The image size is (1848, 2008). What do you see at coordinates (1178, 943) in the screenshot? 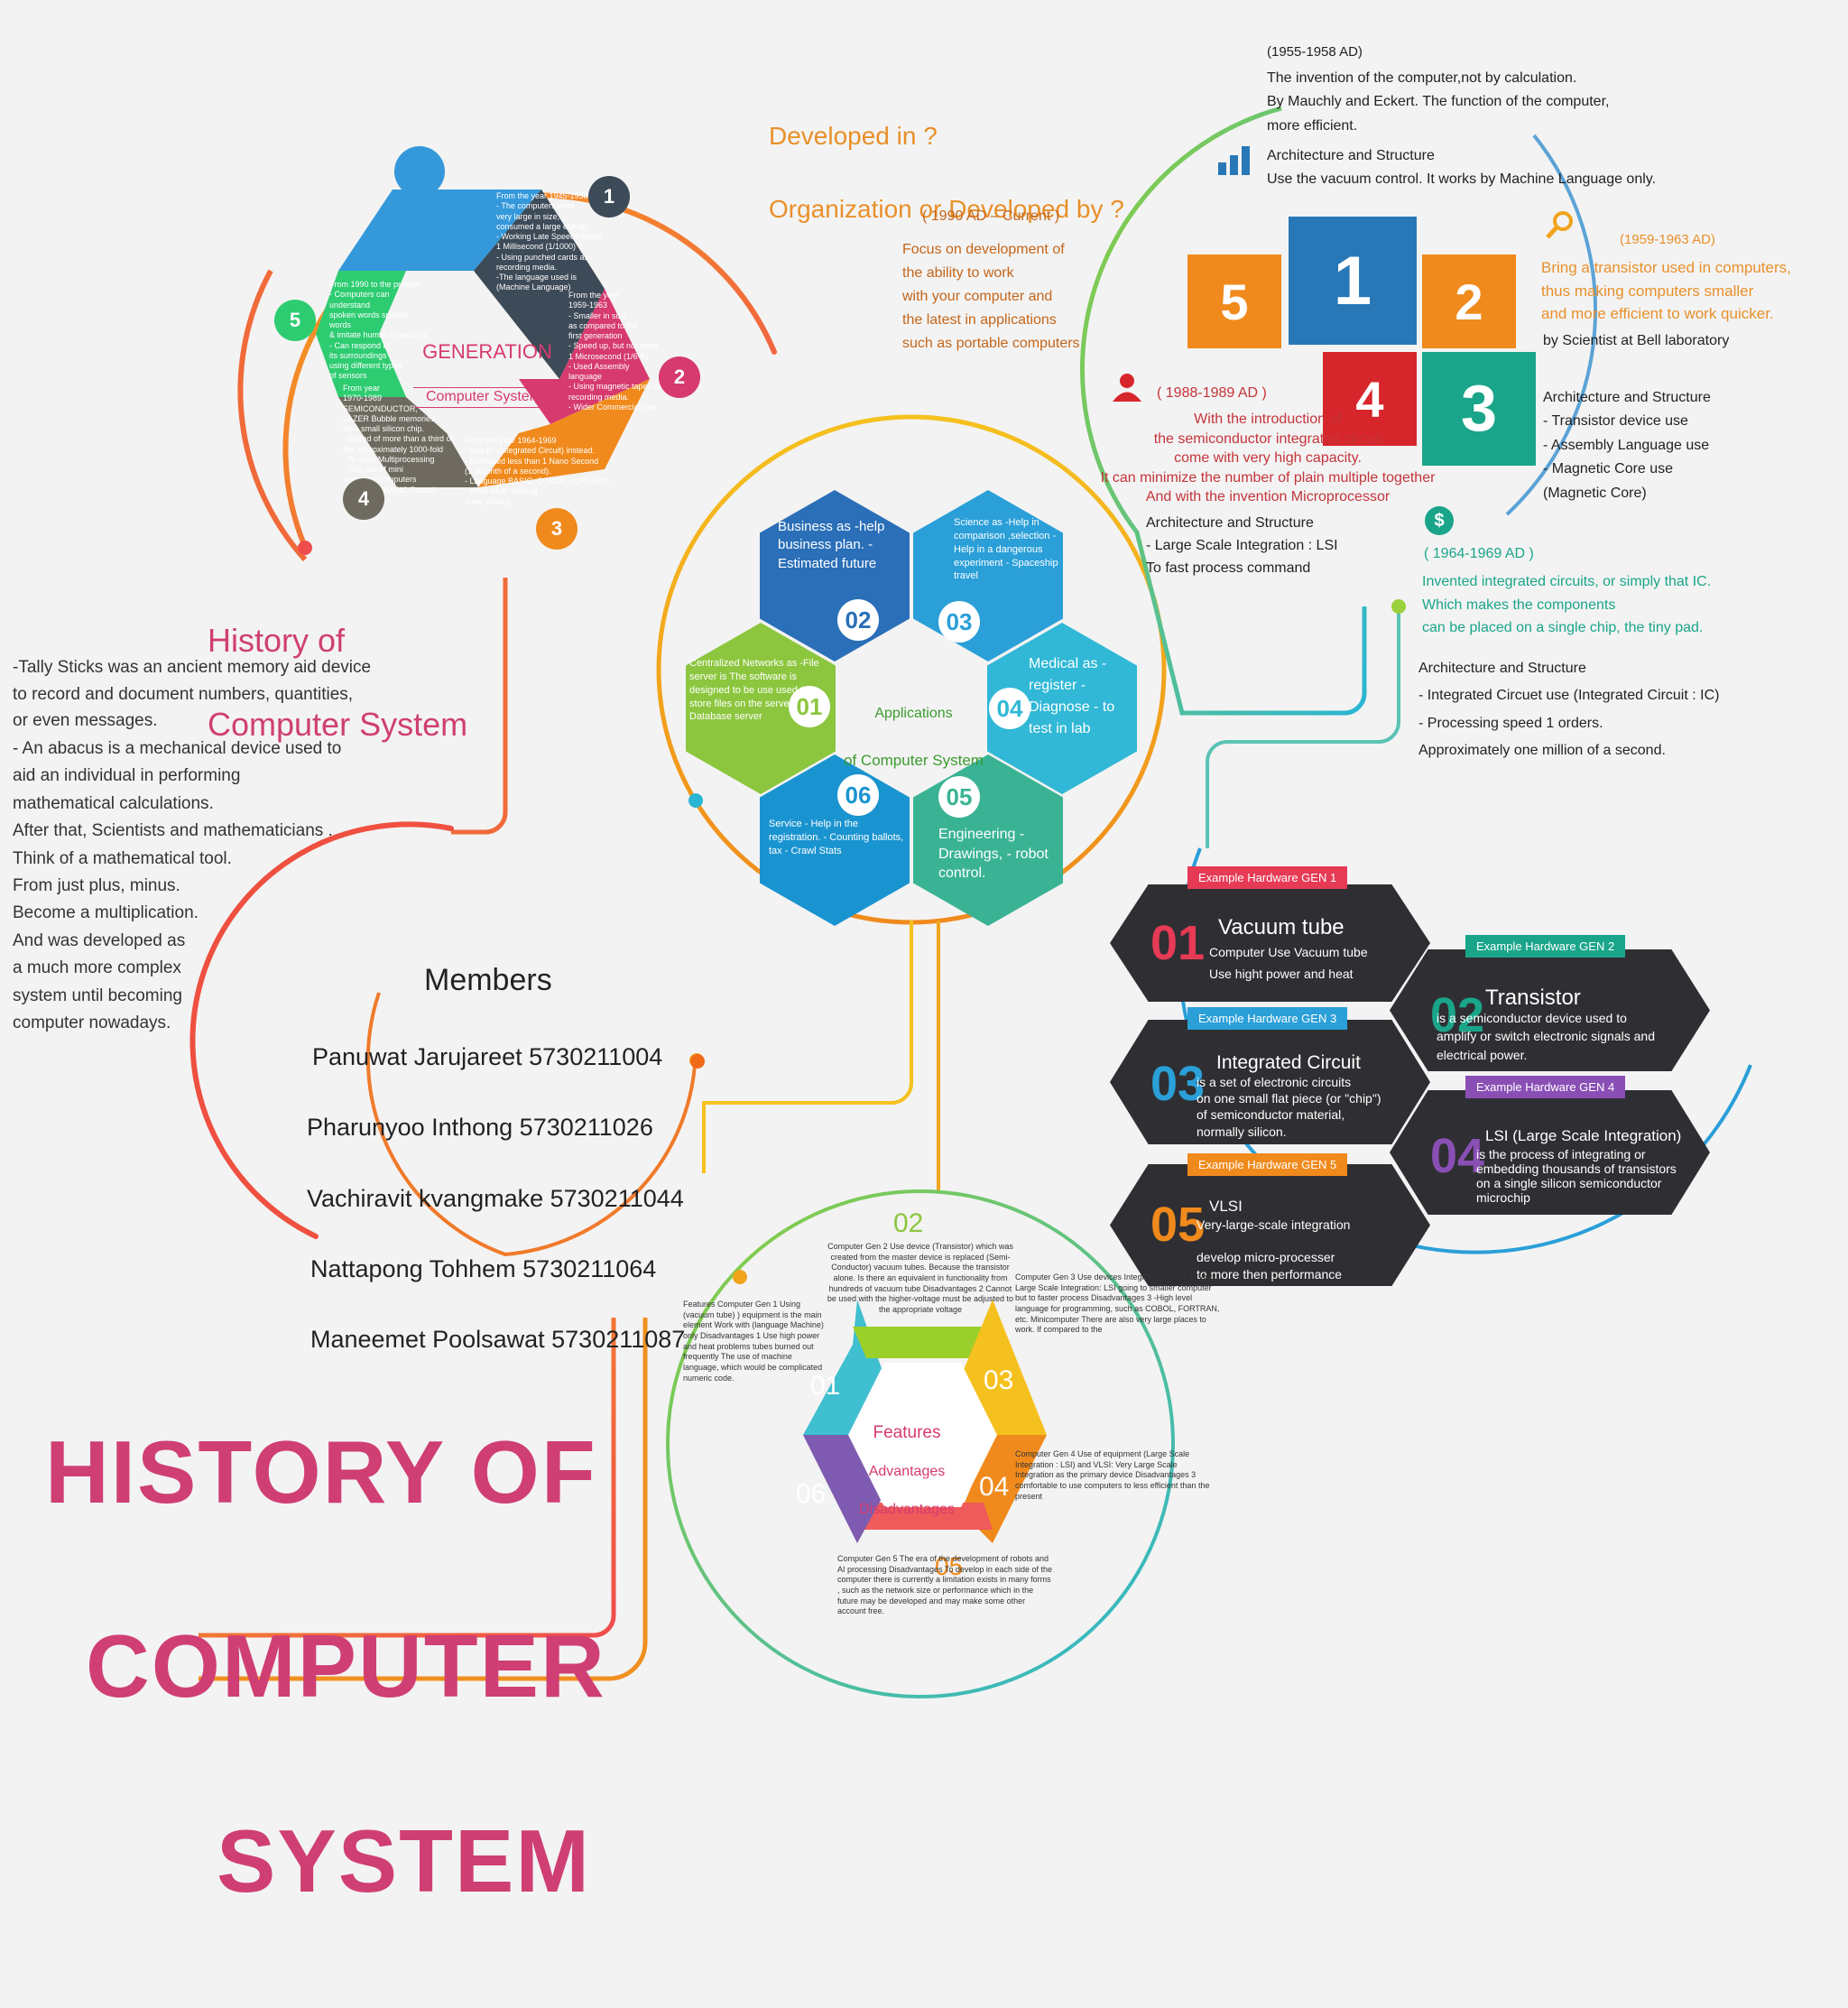
I see `hw-num-1: 01` at bounding box center [1178, 943].